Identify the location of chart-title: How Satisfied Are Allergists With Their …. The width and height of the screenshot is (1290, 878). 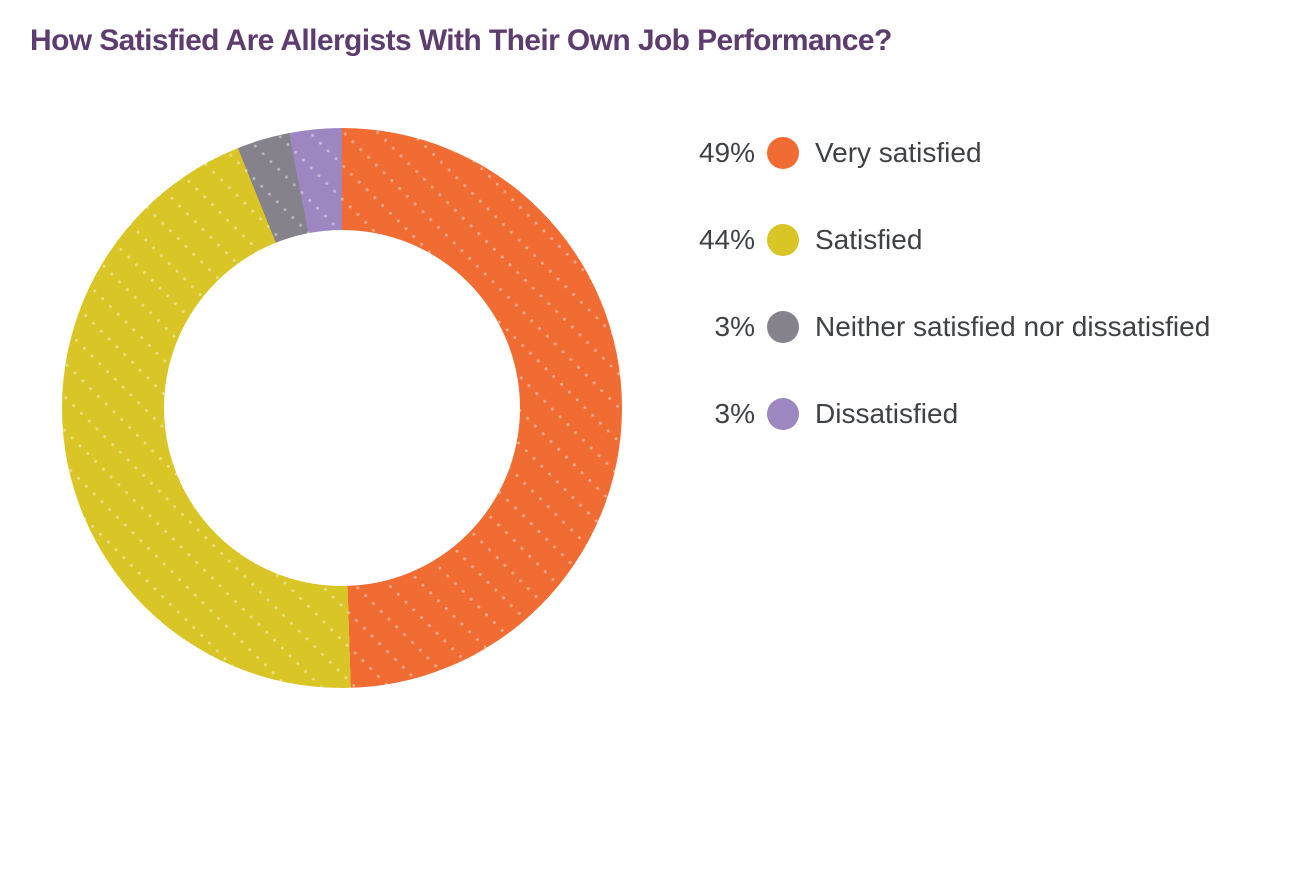
(461, 40).